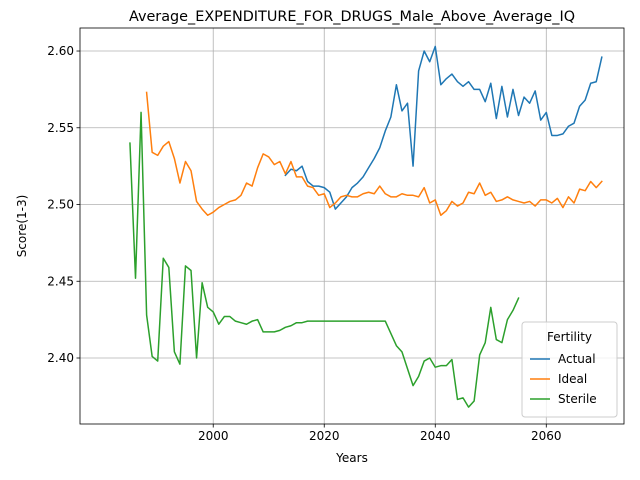 The height and width of the screenshot is (480, 640). I want to click on y-tick-label: 2.50, so click(60, 205).